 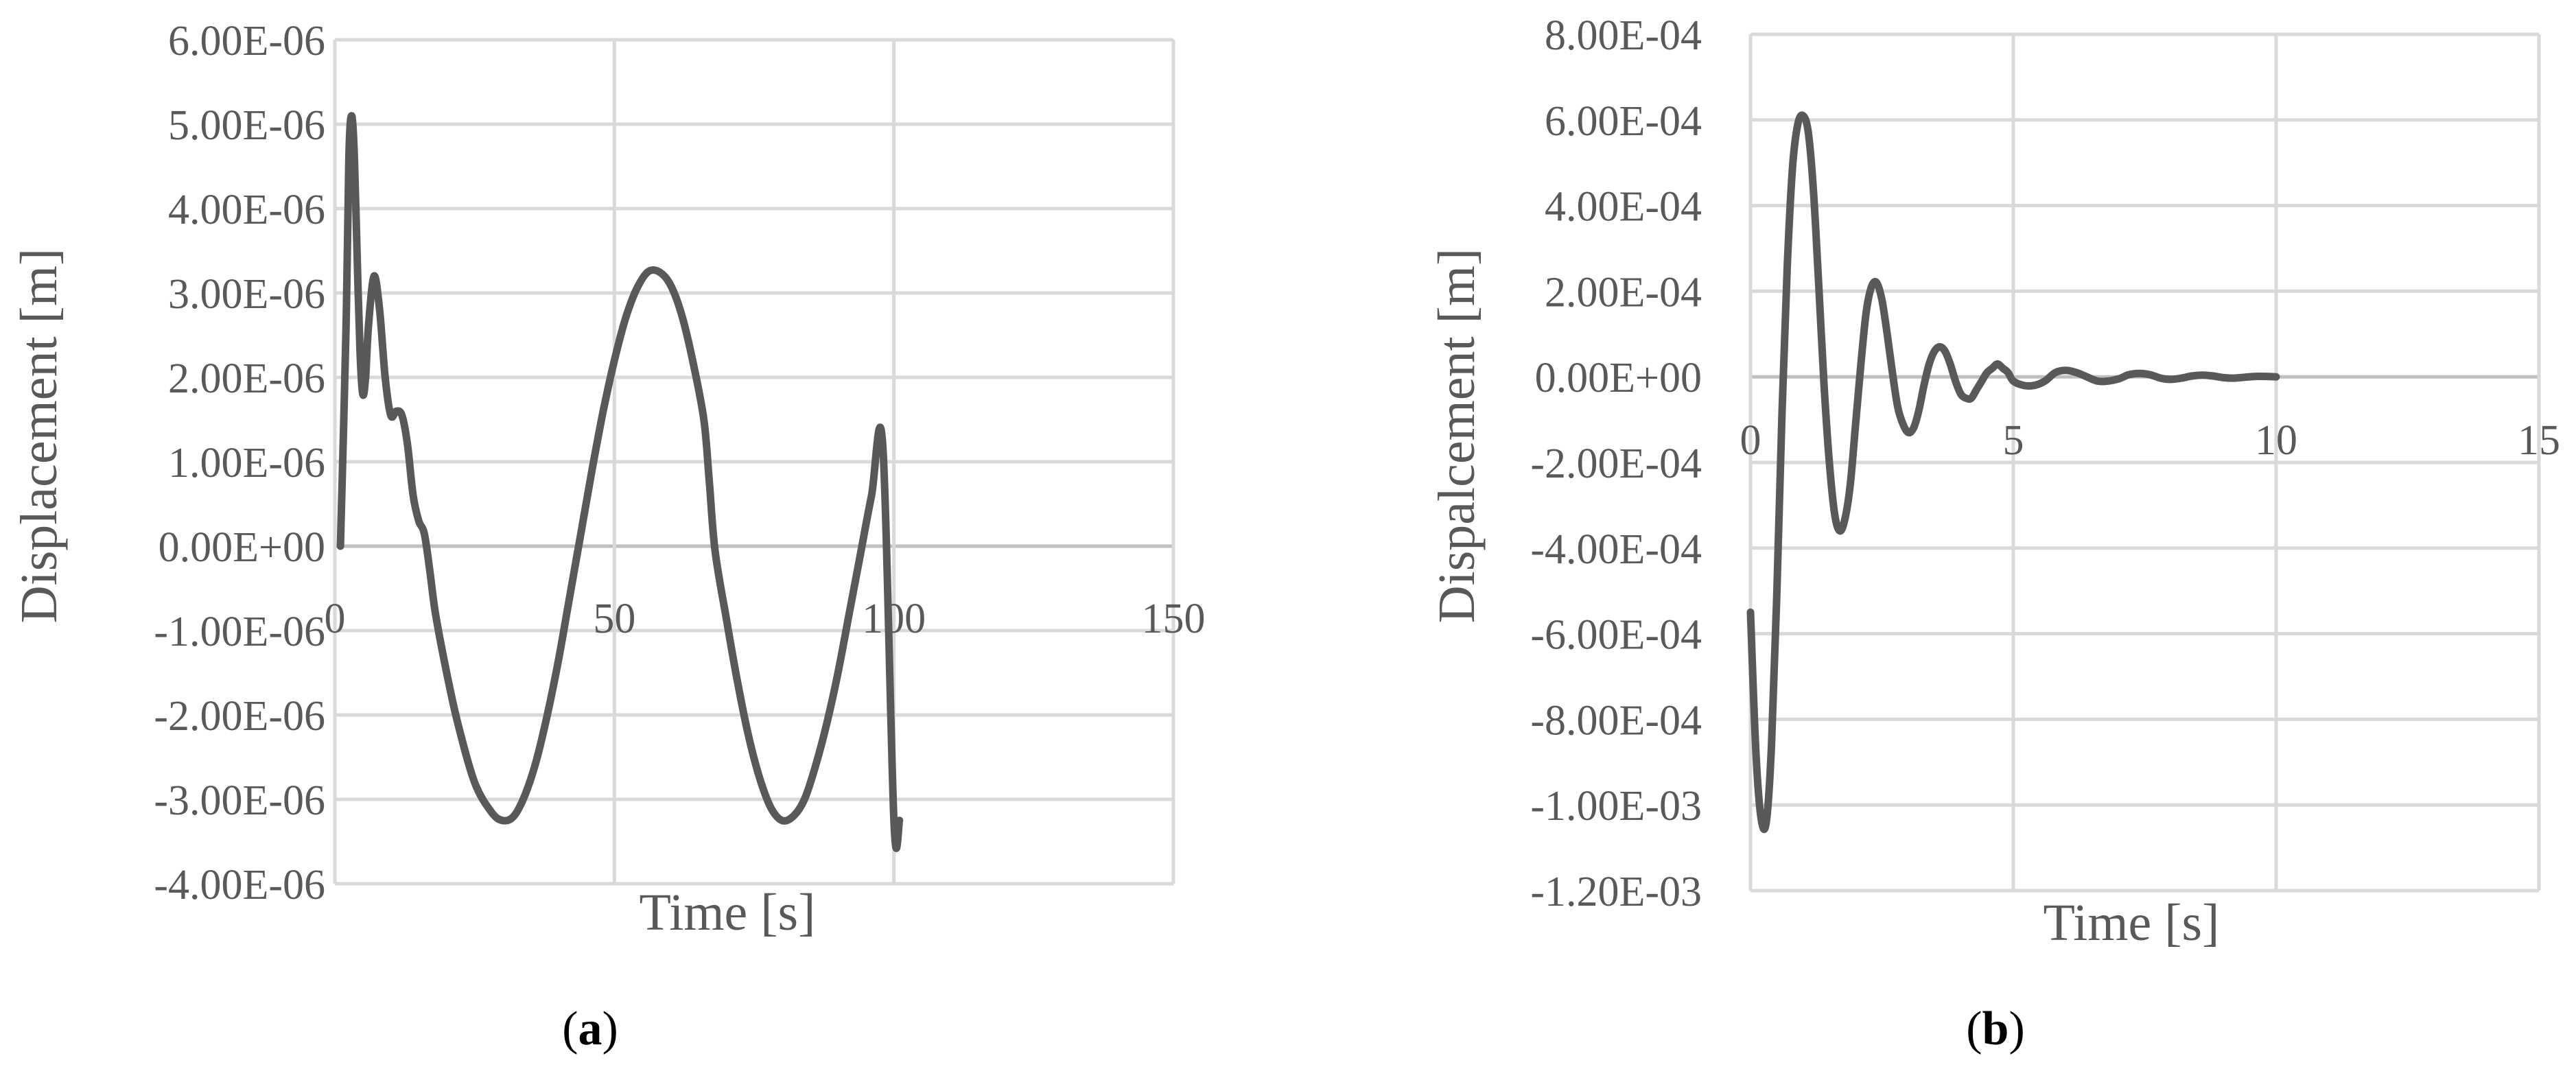 What do you see at coordinates (1623, 292) in the screenshot?
I see `chart-b-y-tick-label: 2.00E-04` at bounding box center [1623, 292].